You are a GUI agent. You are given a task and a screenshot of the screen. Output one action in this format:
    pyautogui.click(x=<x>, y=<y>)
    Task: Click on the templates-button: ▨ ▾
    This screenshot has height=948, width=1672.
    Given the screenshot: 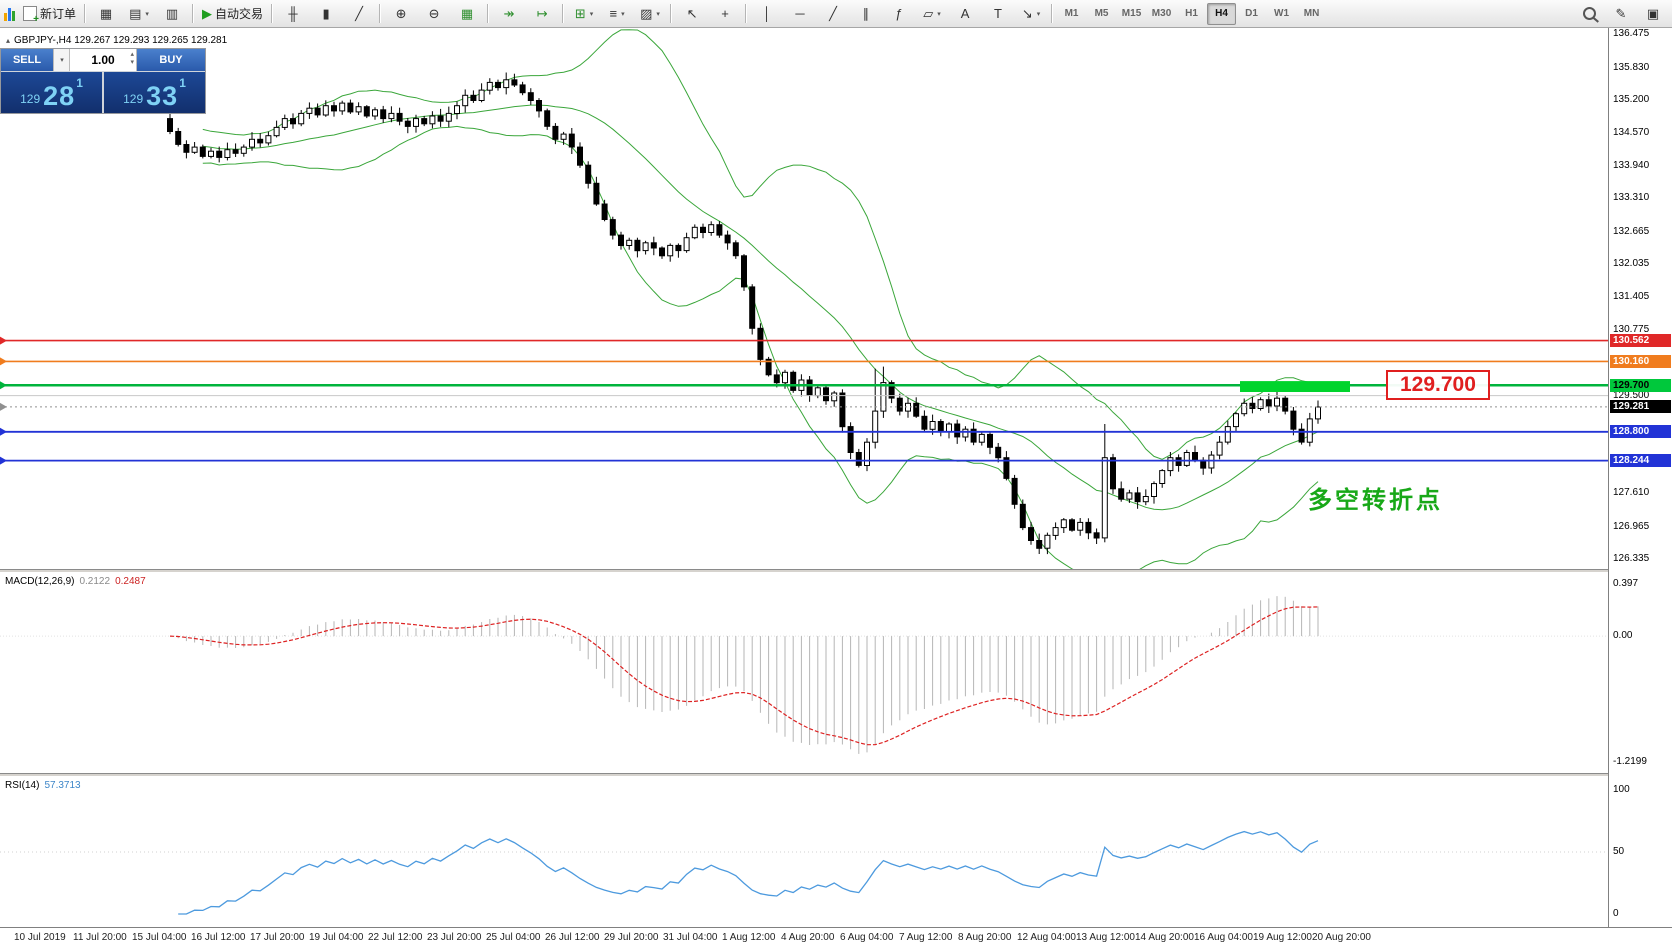 What is the action you would take?
    pyautogui.click(x=650, y=14)
    